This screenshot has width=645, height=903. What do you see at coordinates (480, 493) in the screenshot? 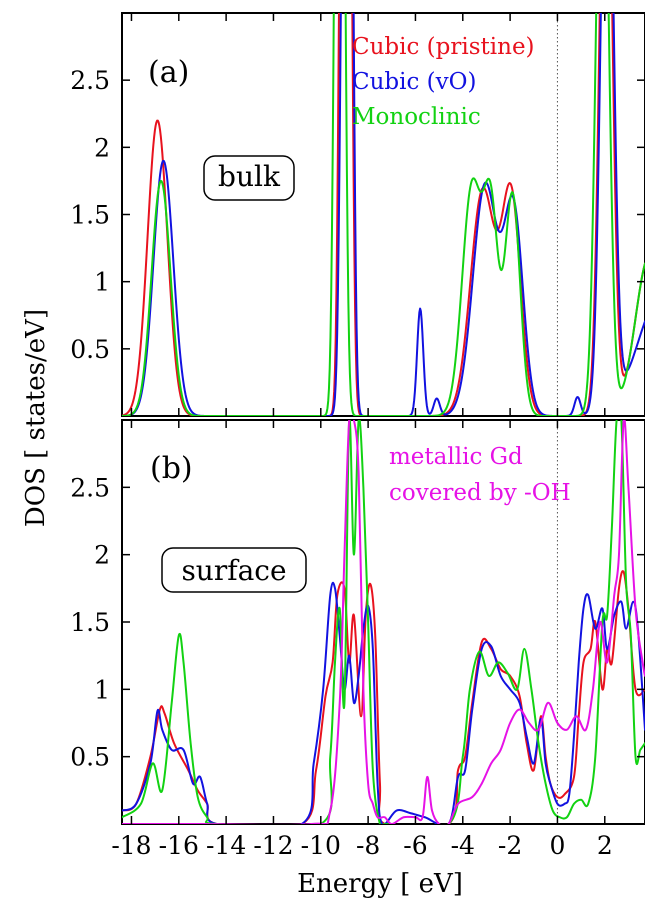
I see `legend-item-metallic-gd-line2: covered by -OH` at bounding box center [480, 493].